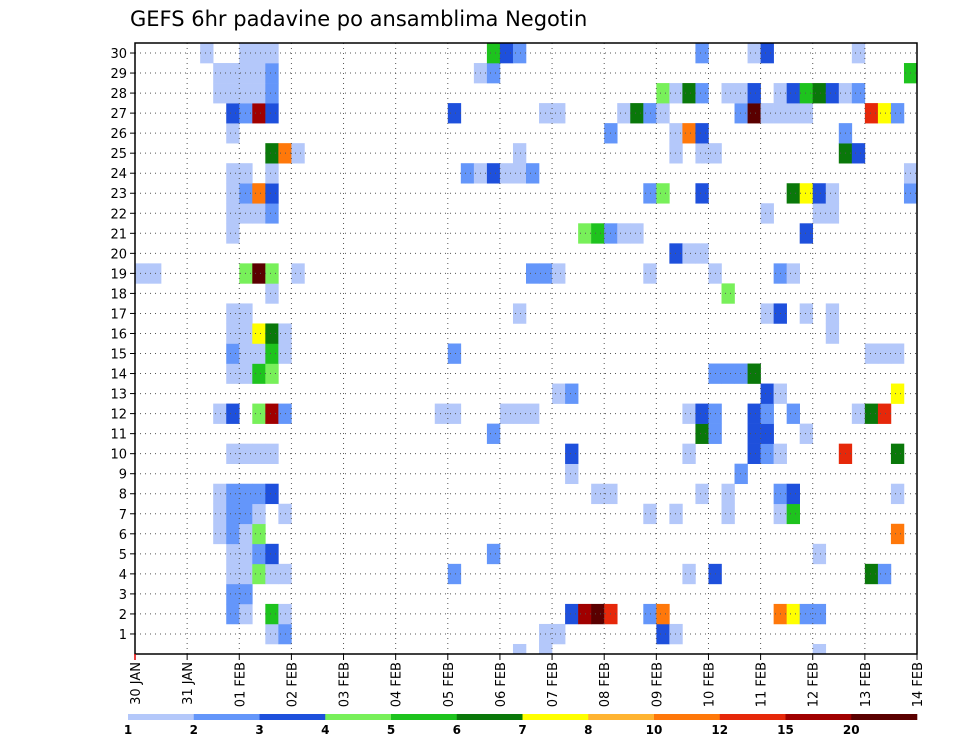 The width and height of the screenshot is (960, 742). I want to click on y-tick-label: 25, so click(118, 154).